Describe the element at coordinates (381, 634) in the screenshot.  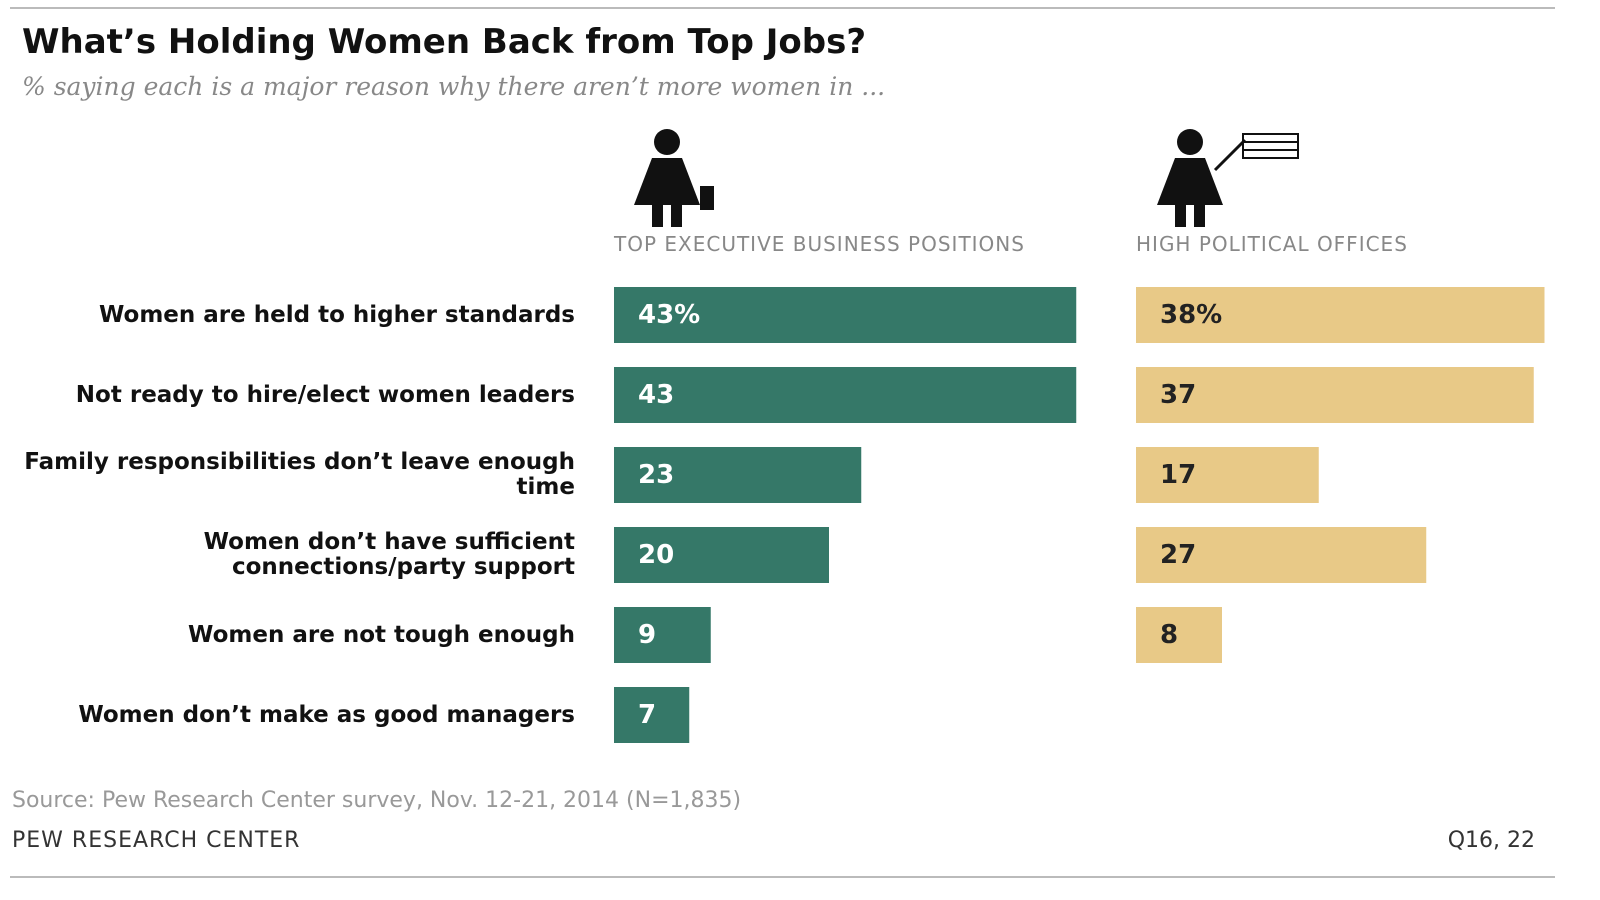
I see `category-label: Women are not tough enough` at that location.